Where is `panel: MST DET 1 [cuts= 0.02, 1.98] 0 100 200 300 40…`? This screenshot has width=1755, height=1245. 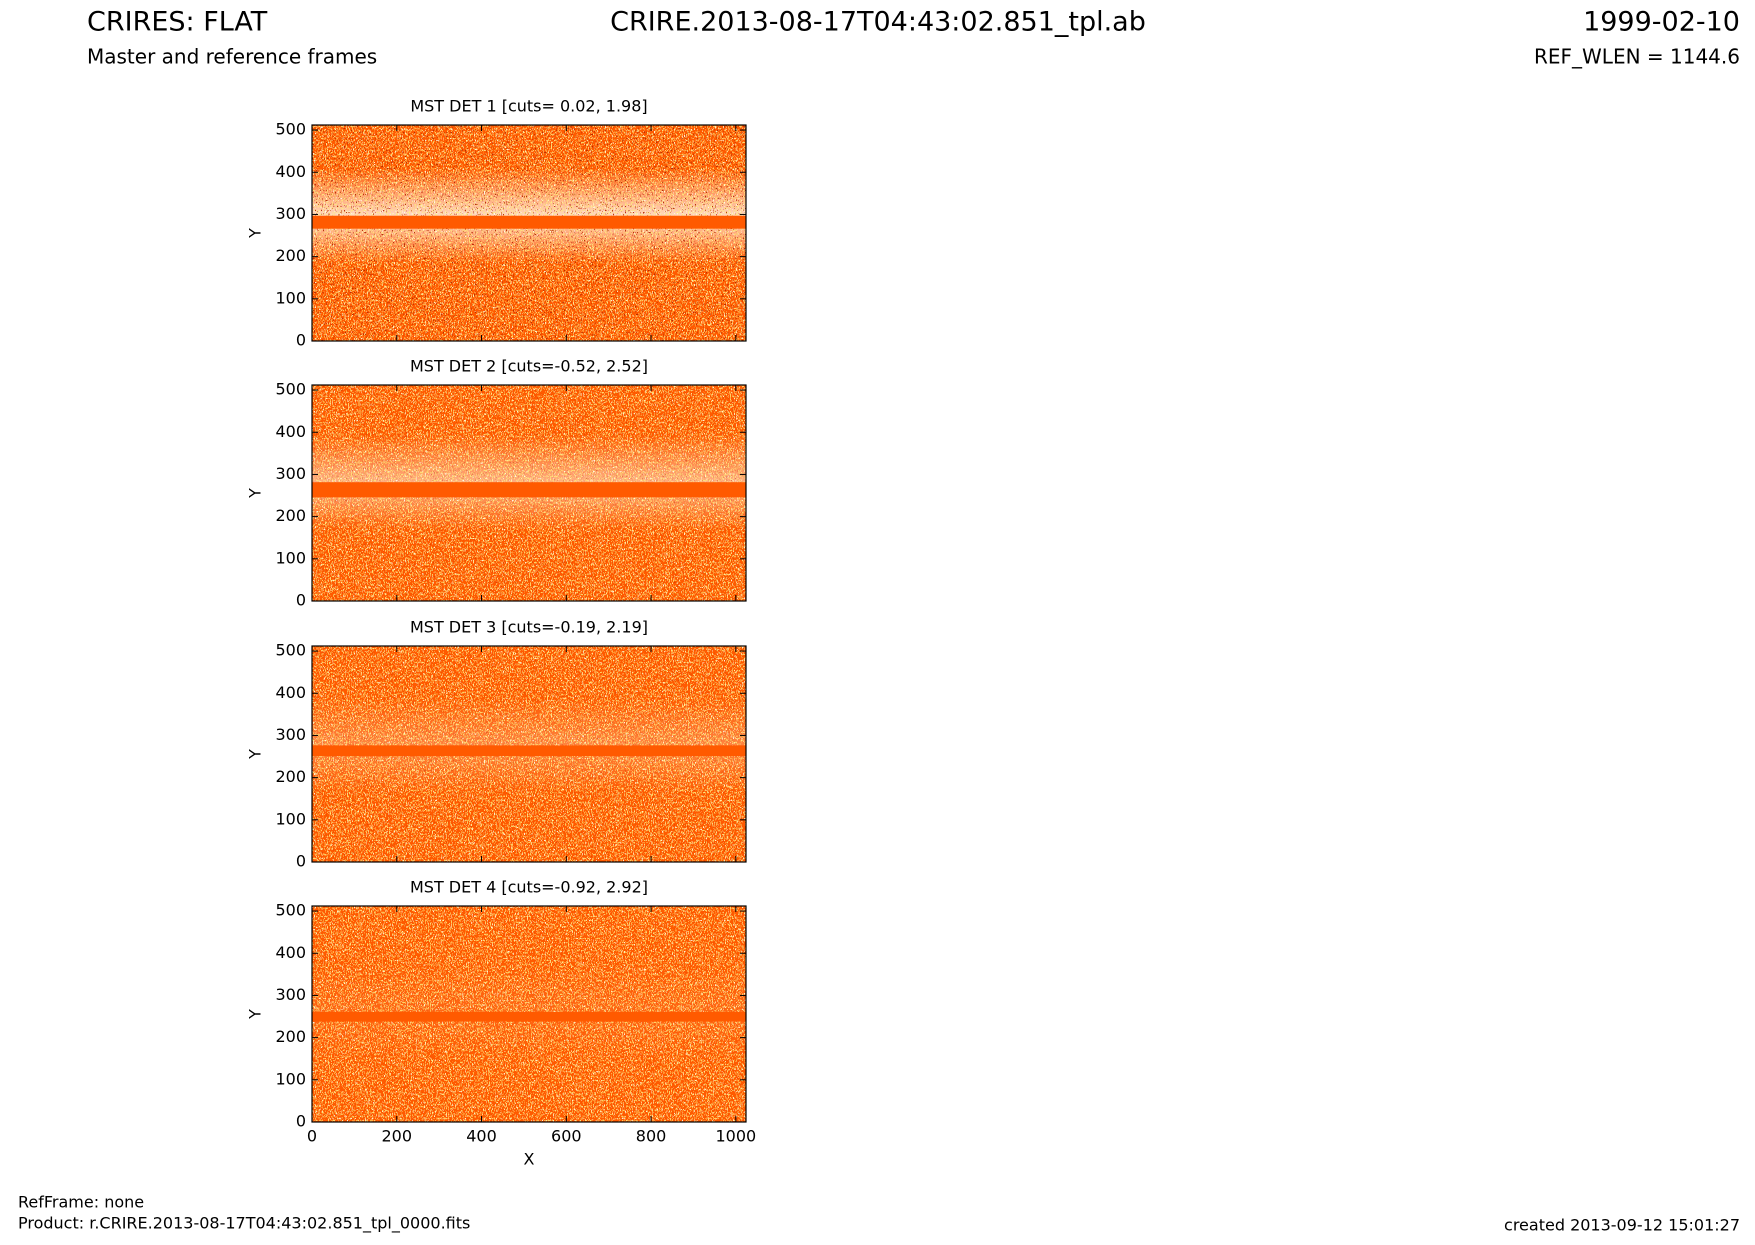
panel: MST DET 1 [cuts= 0.02, 1.98] 0 100 200 300 40… is located at coordinates (496, 223).